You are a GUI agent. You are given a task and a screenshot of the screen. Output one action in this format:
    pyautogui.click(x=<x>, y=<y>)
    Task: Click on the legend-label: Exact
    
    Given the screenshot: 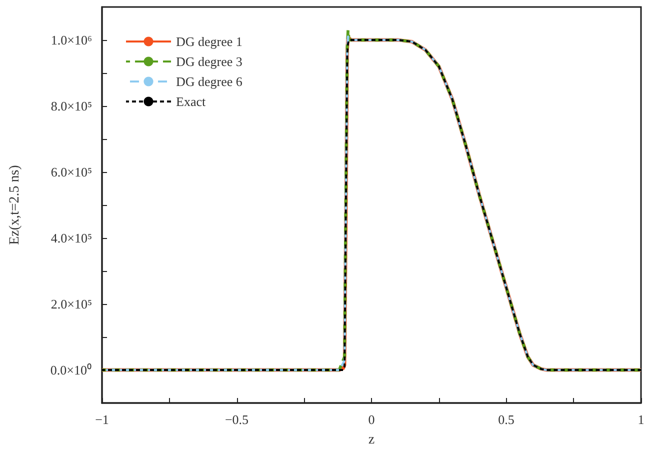 What is the action you would take?
    pyautogui.click(x=191, y=101)
    